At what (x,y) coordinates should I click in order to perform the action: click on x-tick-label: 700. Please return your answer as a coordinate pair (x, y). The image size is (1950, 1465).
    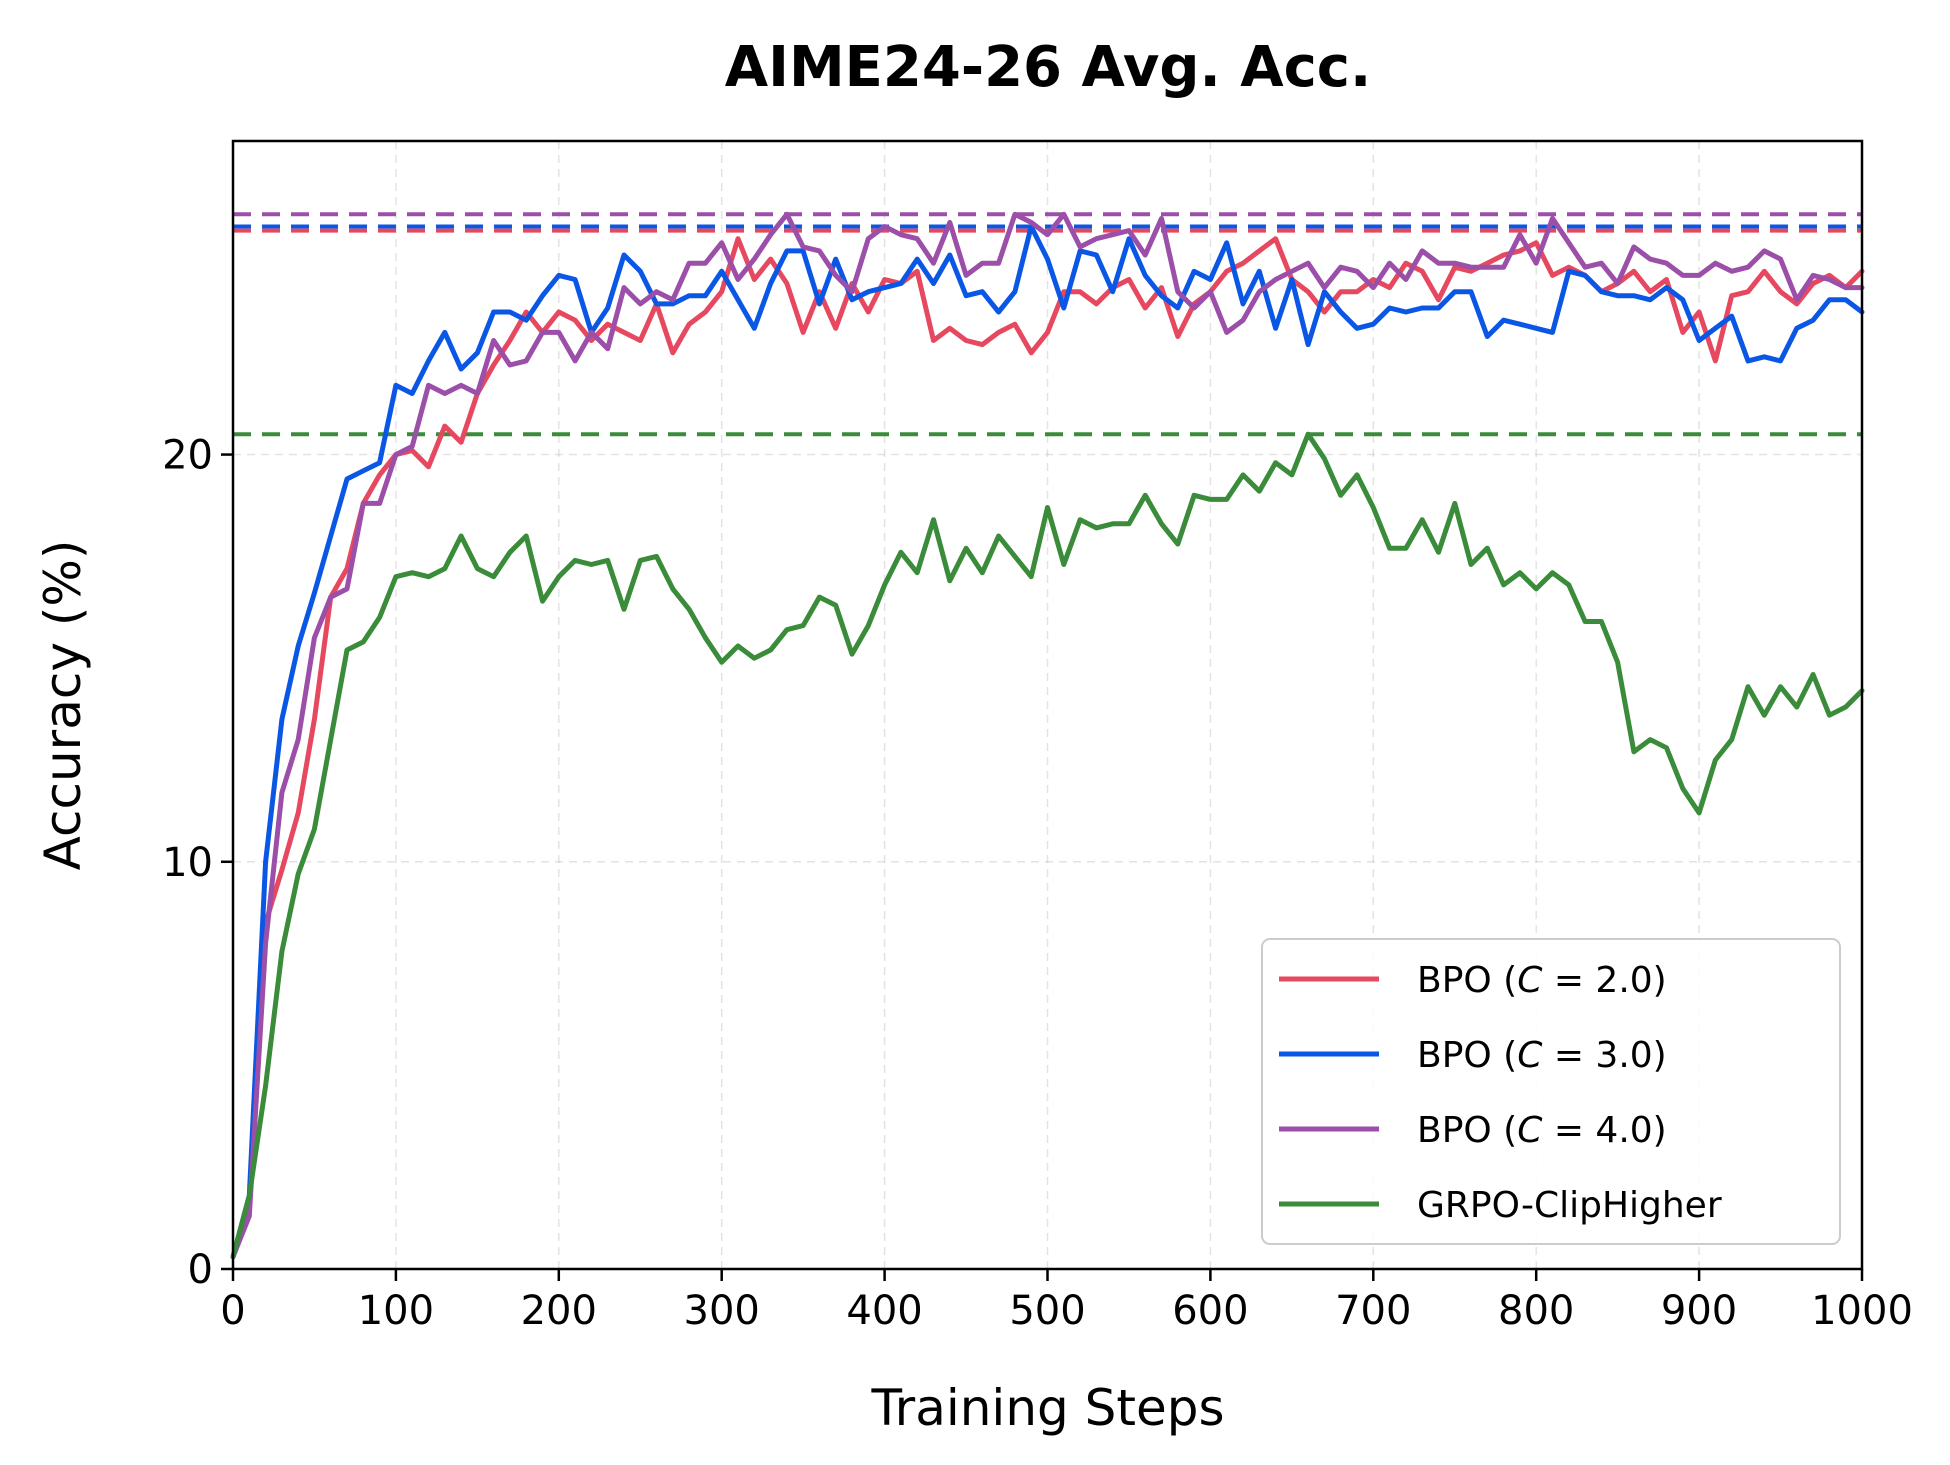
    Looking at the image, I should click on (1373, 1311).